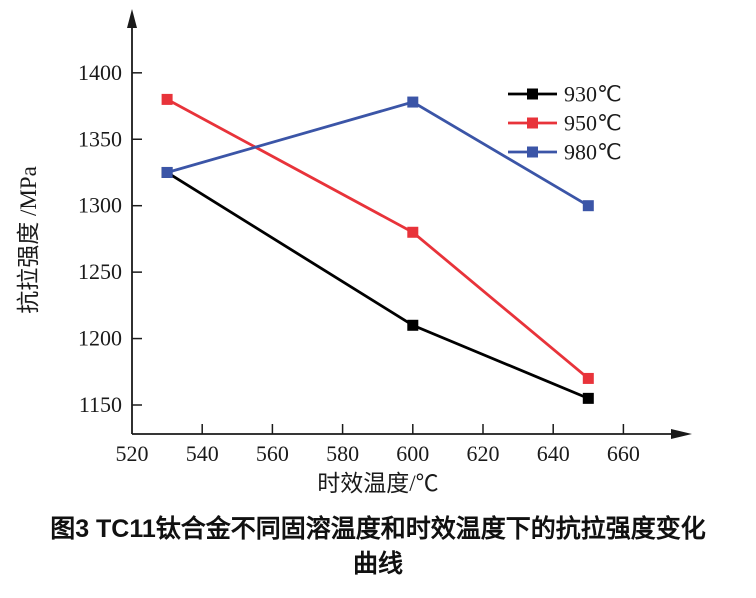 The image size is (756, 598). I want to click on x-tick-label: 540, so click(202, 453).